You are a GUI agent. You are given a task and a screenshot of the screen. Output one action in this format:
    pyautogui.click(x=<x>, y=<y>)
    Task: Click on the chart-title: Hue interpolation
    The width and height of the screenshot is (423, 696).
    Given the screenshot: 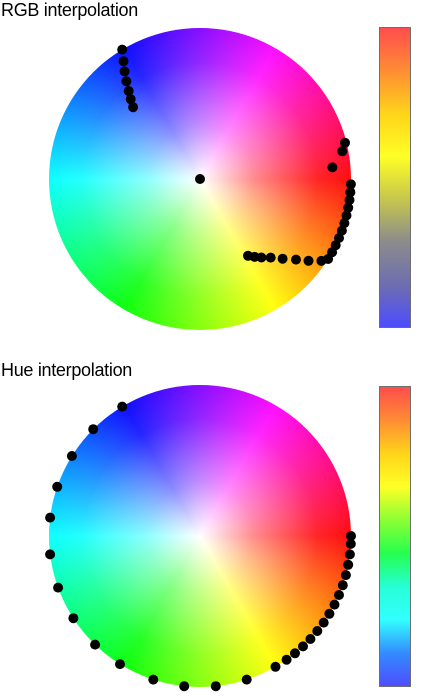 What is the action you would take?
    pyautogui.click(x=66, y=370)
    